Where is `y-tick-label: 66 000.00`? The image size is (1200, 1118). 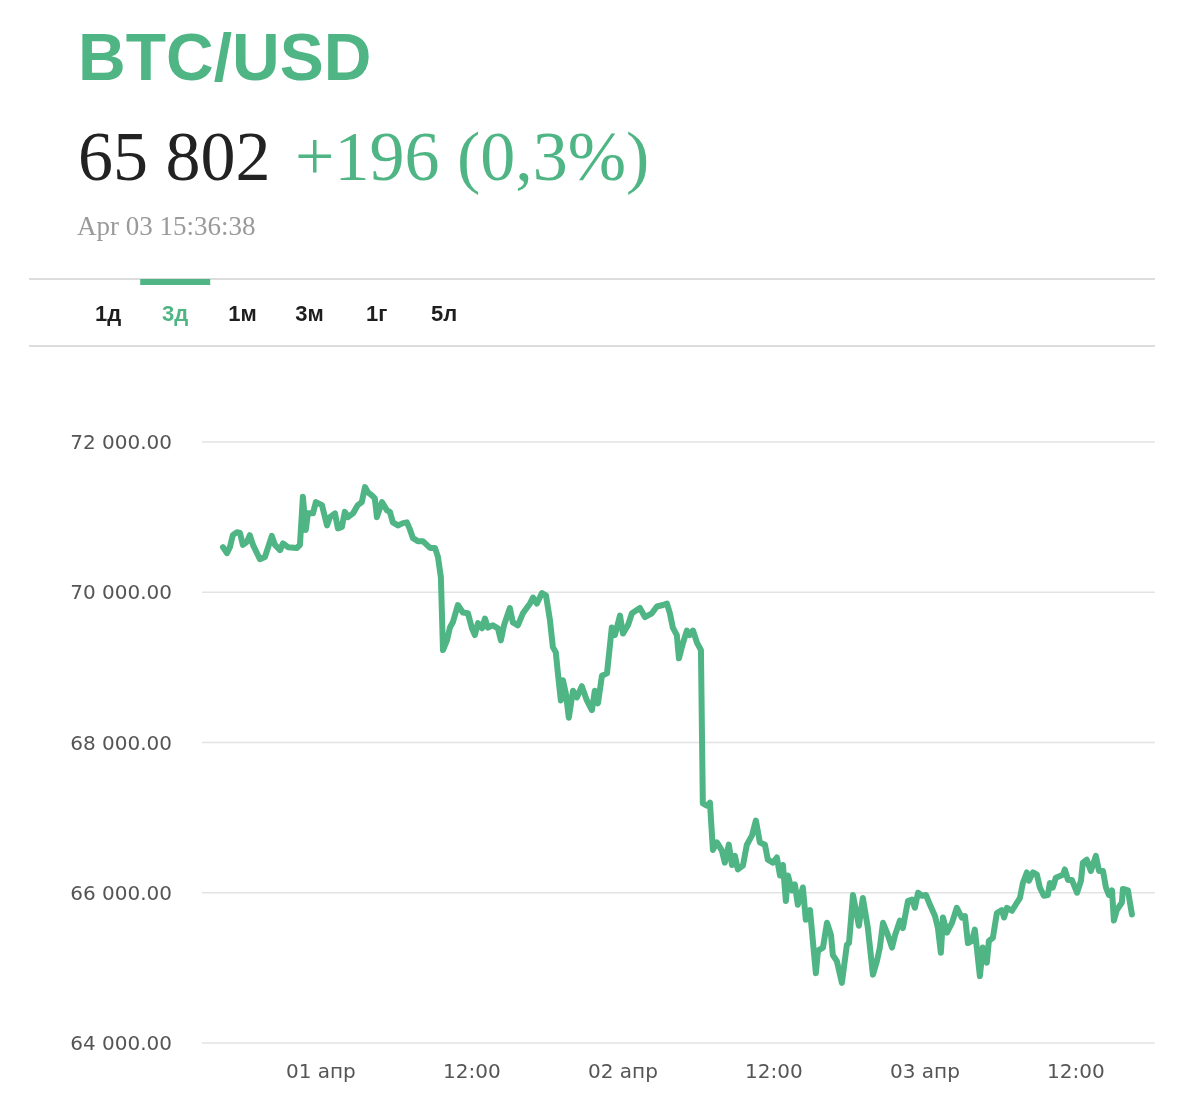 y-tick-label: 66 000.00 is located at coordinates (121, 892).